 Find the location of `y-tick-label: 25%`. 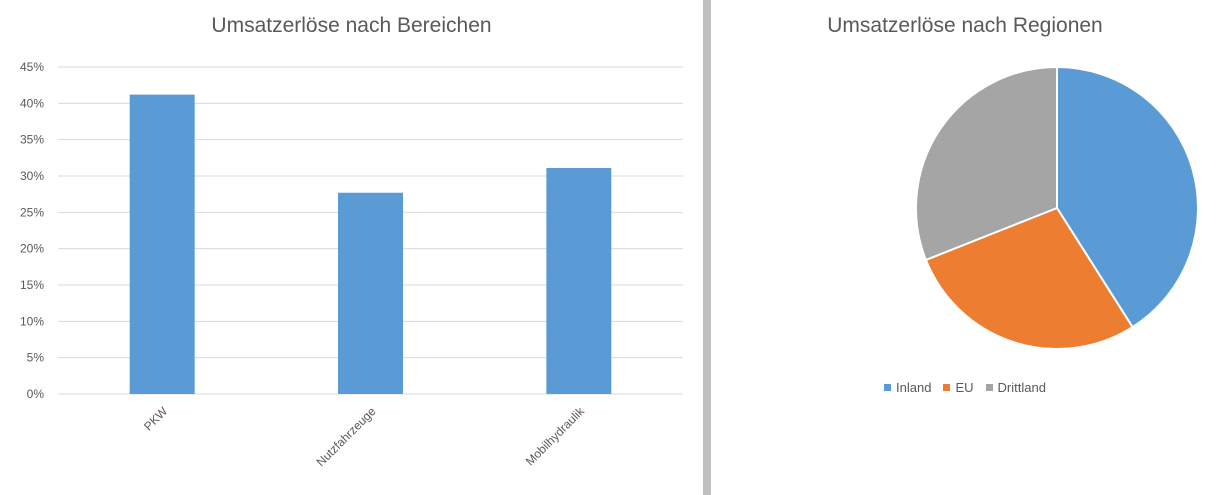

y-tick-label: 25% is located at coordinates (32, 212).